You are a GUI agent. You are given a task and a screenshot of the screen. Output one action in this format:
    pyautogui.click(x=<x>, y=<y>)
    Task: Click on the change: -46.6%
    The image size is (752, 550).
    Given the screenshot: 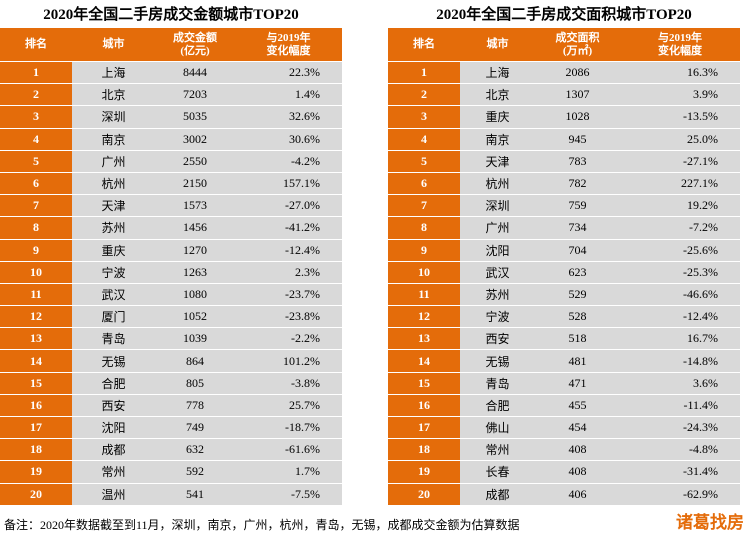 What is the action you would take?
    pyautogui.click(x=680, y=295)
    